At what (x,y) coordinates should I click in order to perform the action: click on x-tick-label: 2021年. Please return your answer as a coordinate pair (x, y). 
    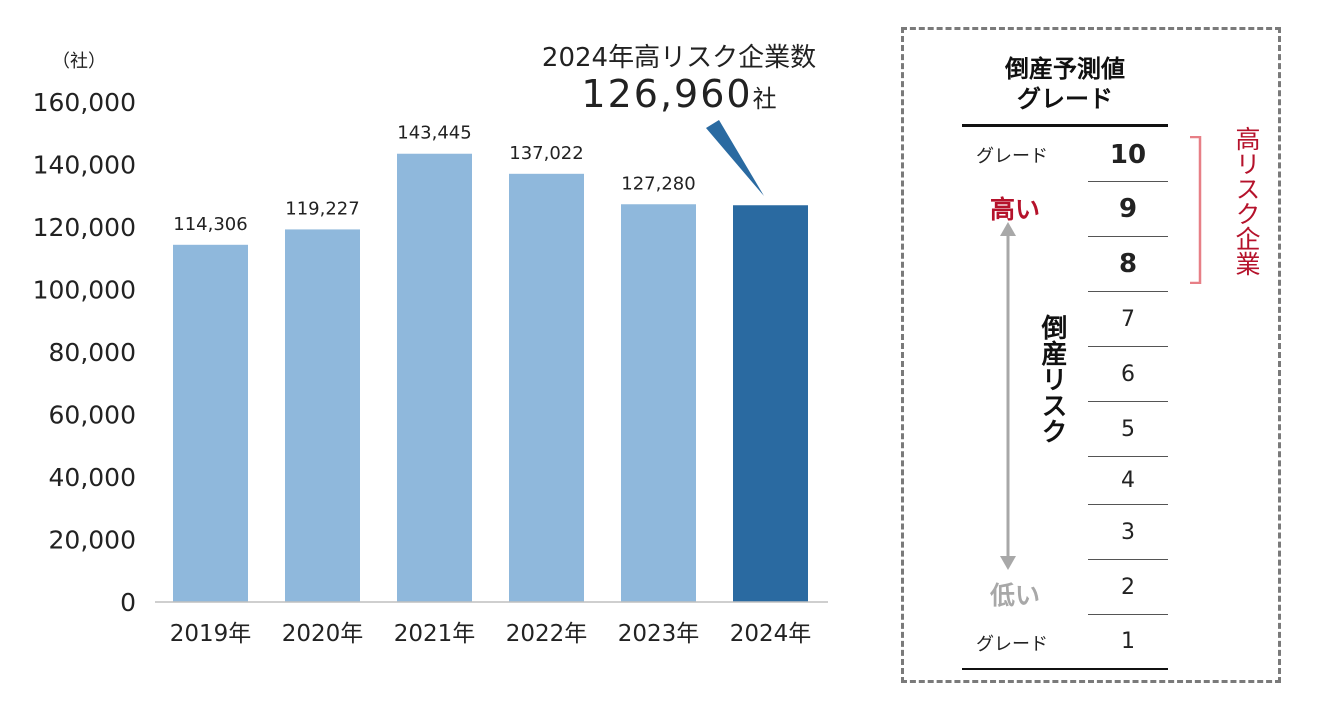
    Looking at the image, I should click on (435, 634).